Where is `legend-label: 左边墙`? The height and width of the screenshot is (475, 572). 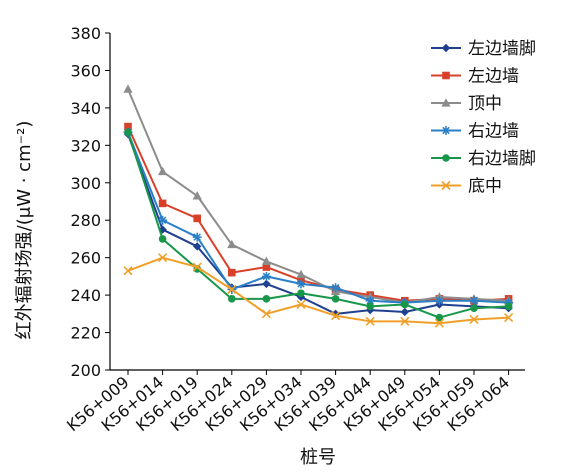
legend-label: 左边墙 is located at coordinates (493, 77).